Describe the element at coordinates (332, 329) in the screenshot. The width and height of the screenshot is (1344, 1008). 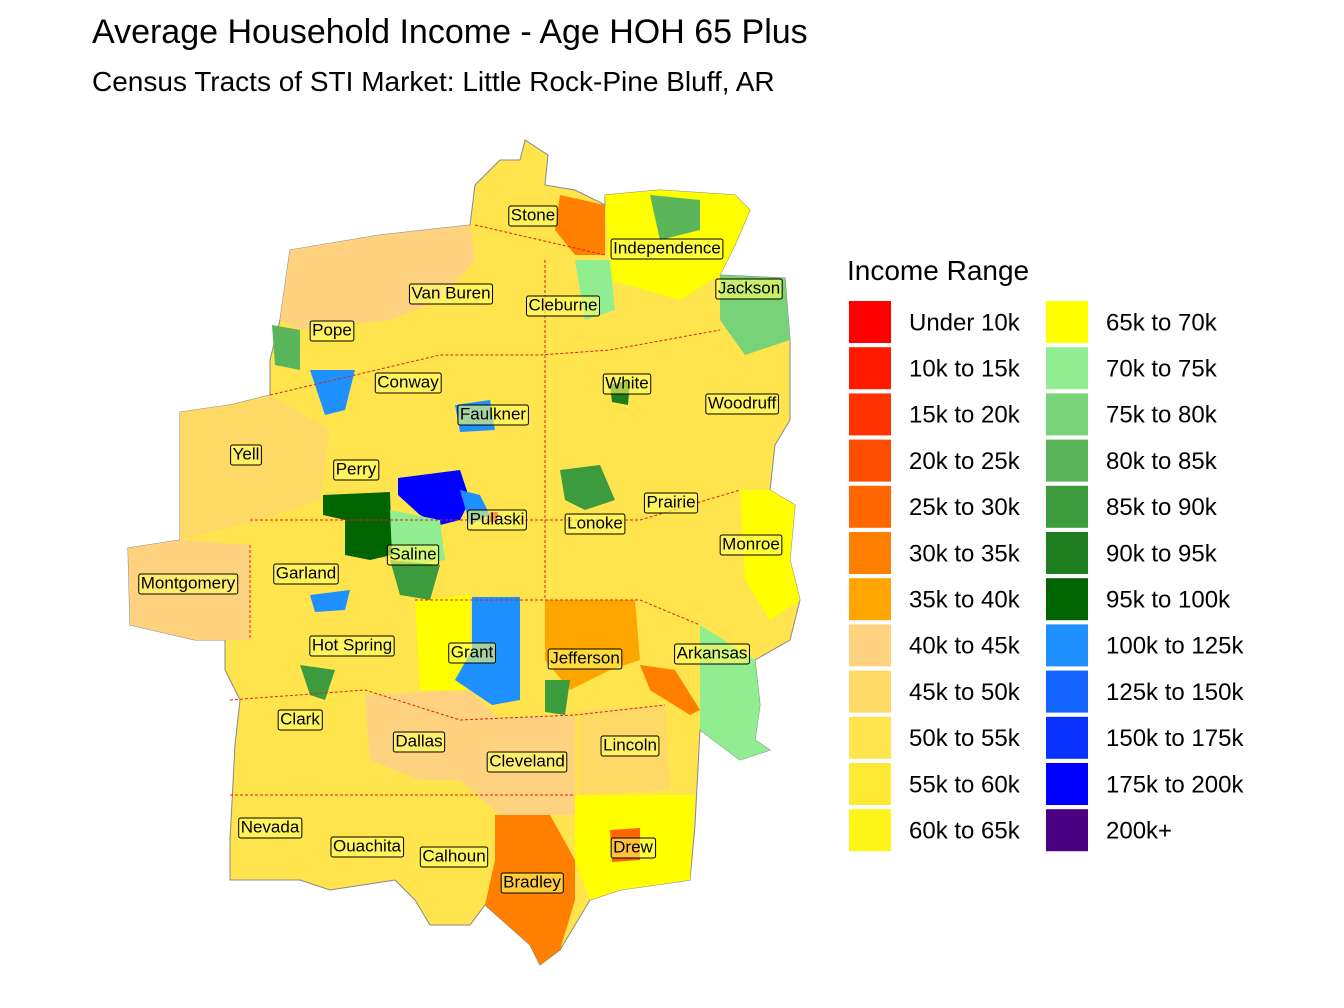
I see `county-label: Pope` at that location.